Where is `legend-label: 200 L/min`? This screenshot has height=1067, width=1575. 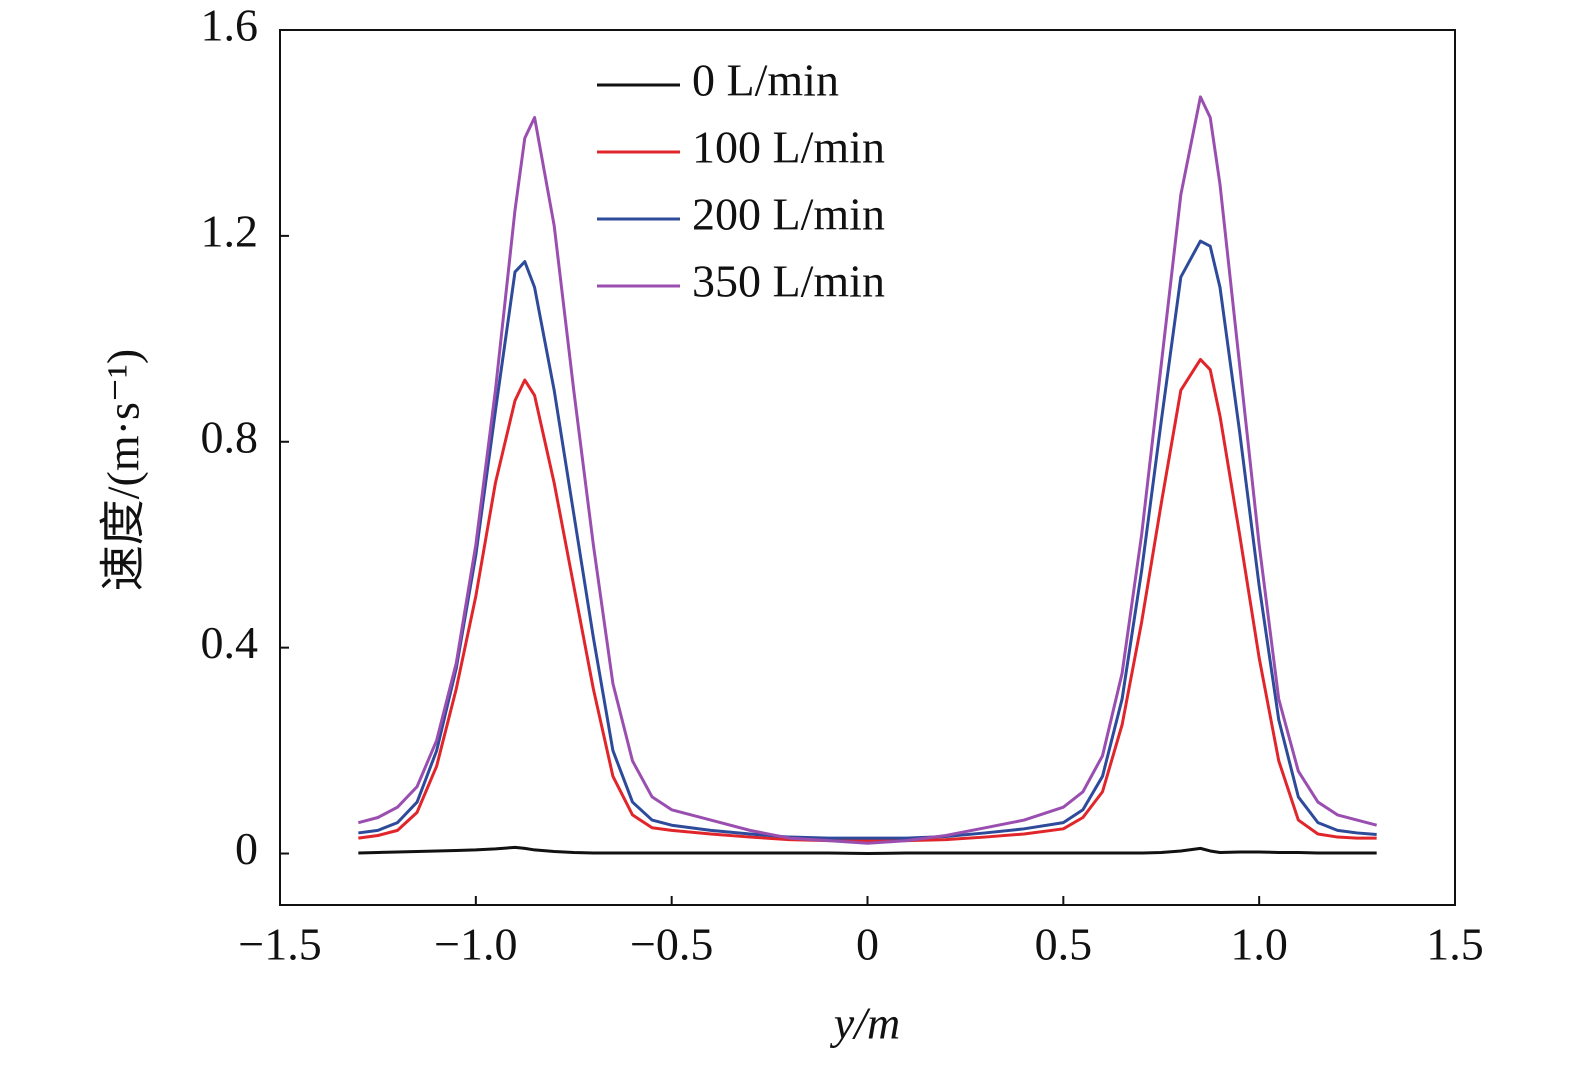
legend-label: 200 L/min is located at coordinates (788, 214).